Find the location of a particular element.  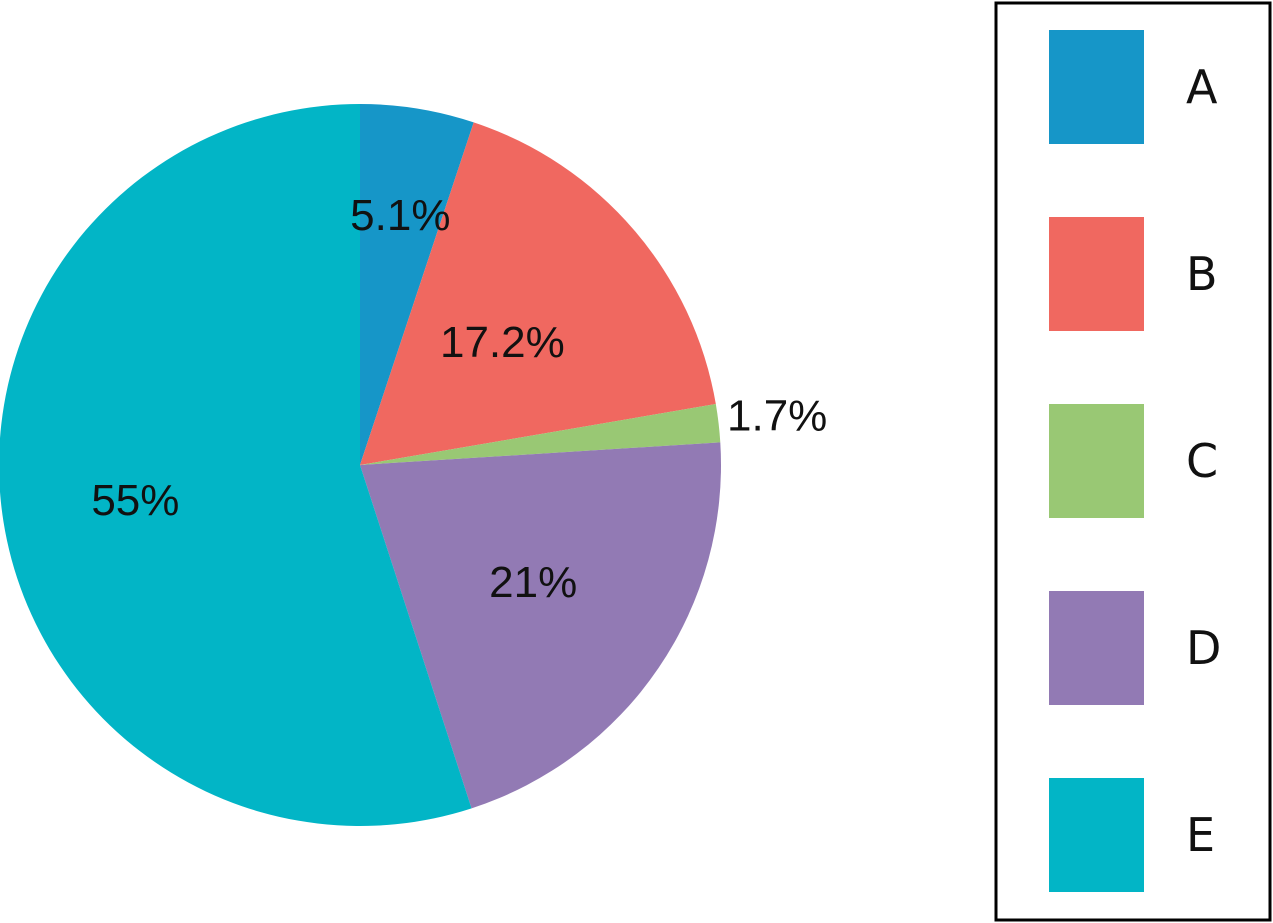

legend-label-a: A is located at coordinates (1202, 87).